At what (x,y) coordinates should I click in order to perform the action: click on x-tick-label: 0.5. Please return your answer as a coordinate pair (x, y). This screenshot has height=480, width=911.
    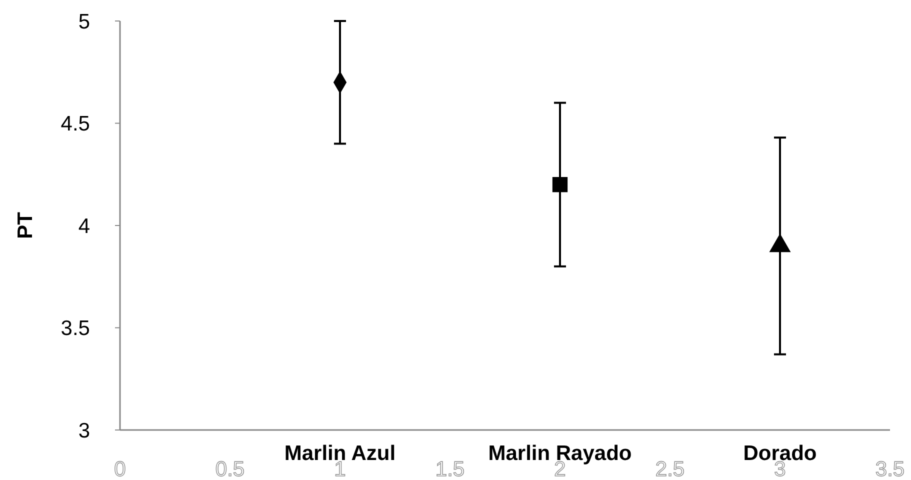
    Looking at the image, I should click on (230, 469).